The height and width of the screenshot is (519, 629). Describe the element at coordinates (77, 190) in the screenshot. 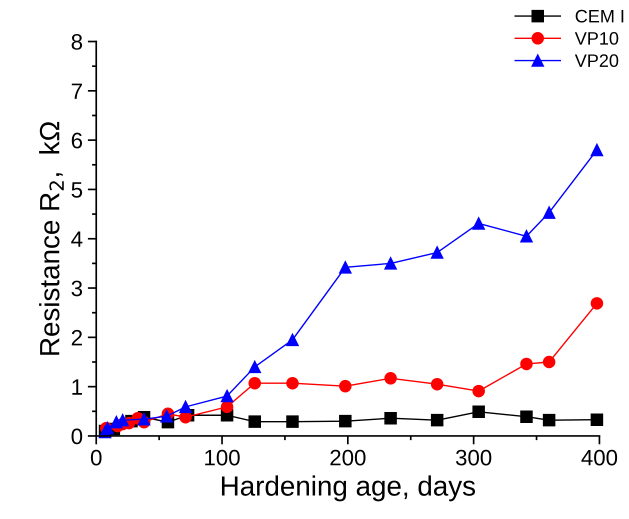

I see `y-tick-label: 5` at that location.